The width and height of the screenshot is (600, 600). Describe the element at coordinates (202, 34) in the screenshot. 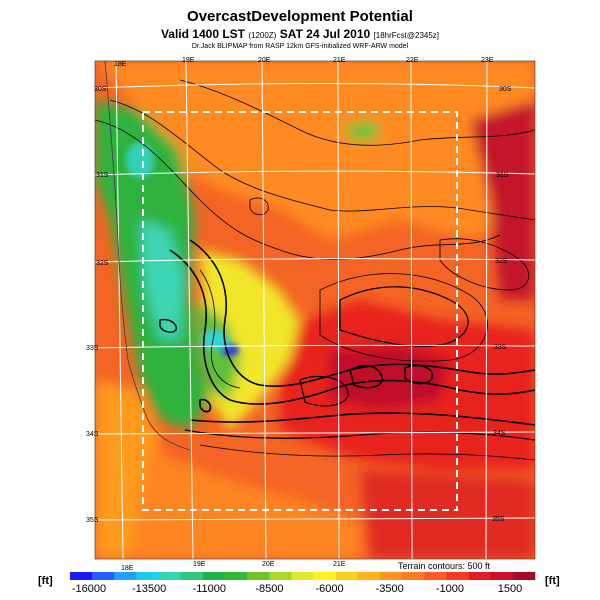

I see `valid-time: Valid 1400 LST` at that location.